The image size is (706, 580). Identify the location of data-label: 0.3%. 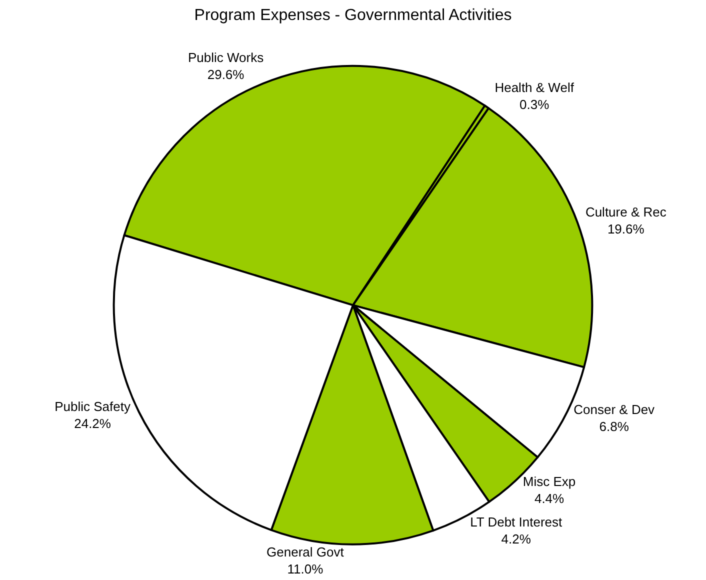
(535, 104).